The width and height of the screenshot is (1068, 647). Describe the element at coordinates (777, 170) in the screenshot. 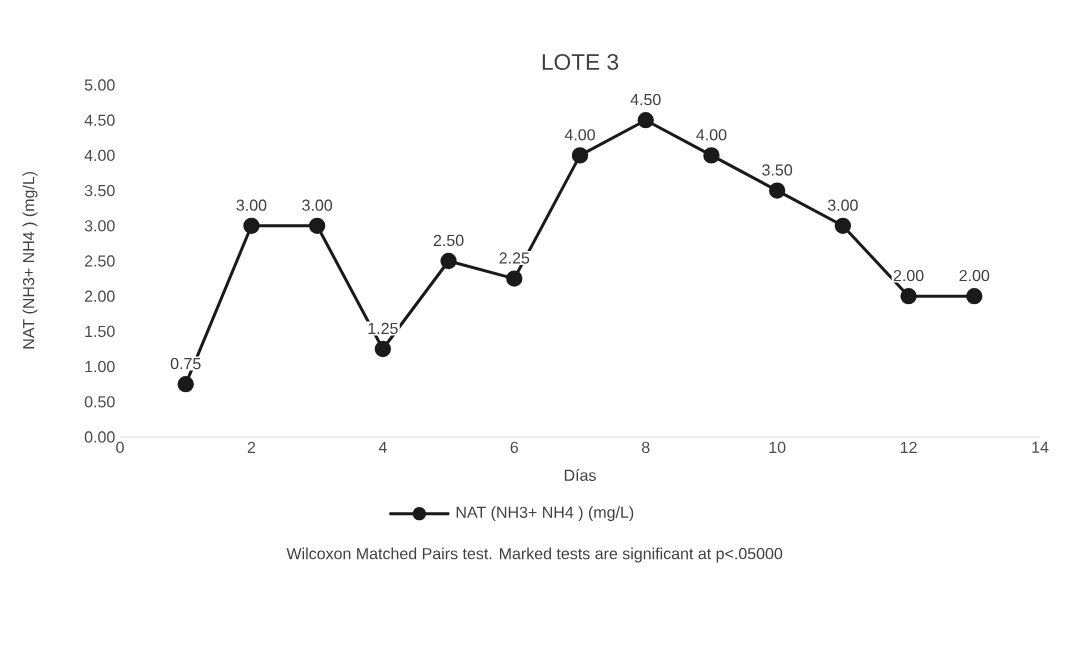

I see `data-label: 3.50` at that location.